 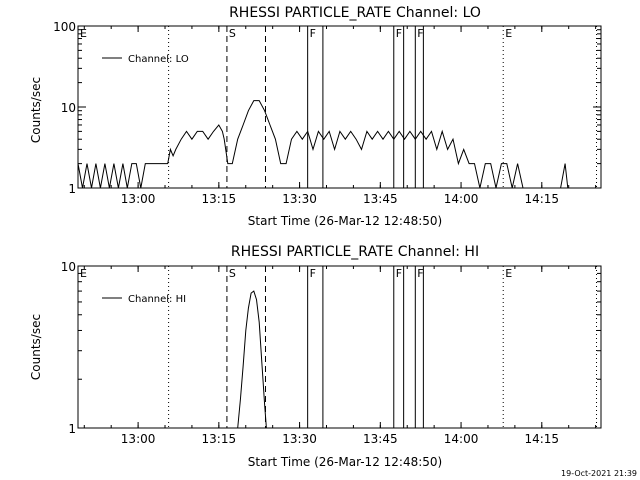 What do you see at coordinates (299, 439) in the screenshot?
I see `hi-x-tick-label: 13:30` at bounding box center [299, 439].